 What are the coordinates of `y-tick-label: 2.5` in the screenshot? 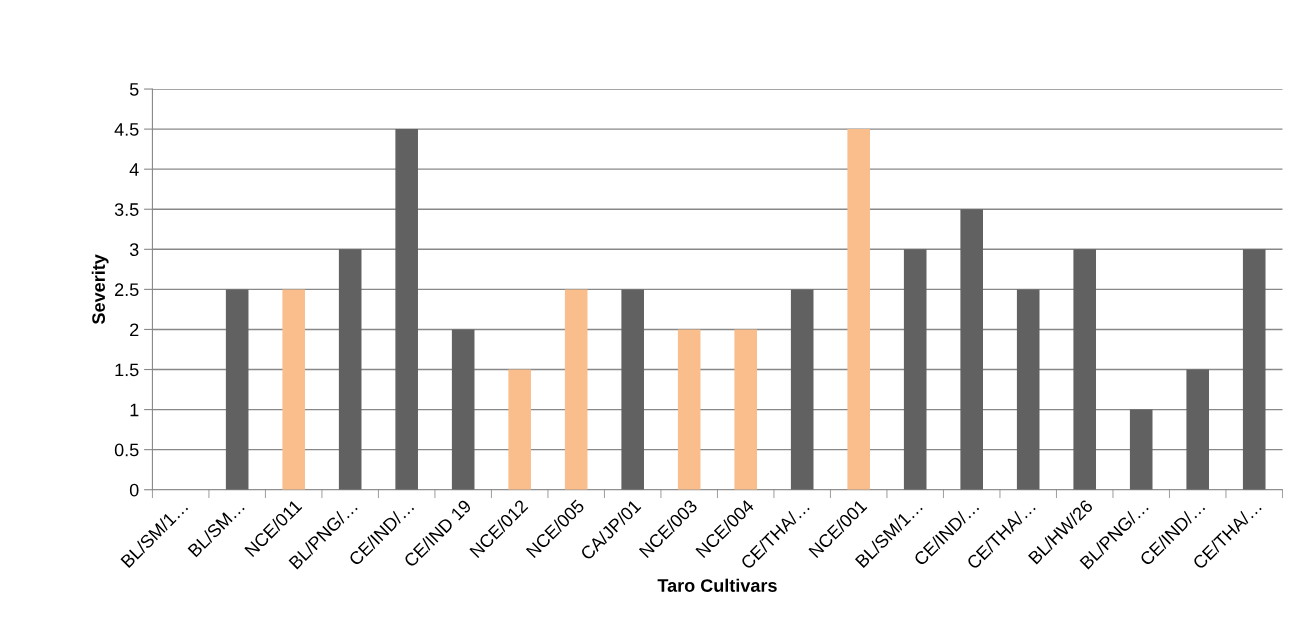 It's located at (127, 290).